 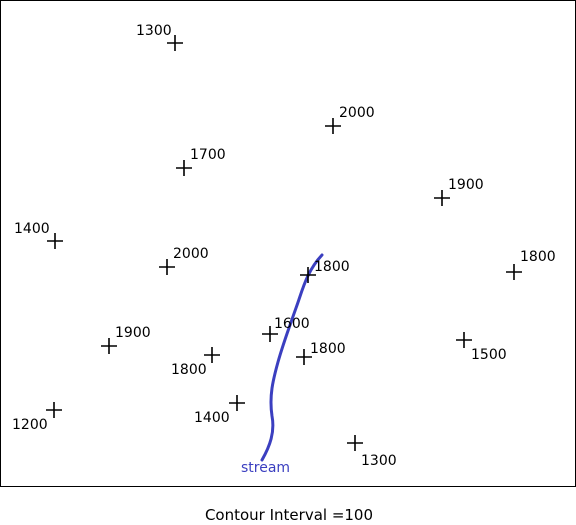 What do you see at coordinates (30, 425) in the screenshot?
I see `elevation-label: 1200` at bounding box center [30, 425].